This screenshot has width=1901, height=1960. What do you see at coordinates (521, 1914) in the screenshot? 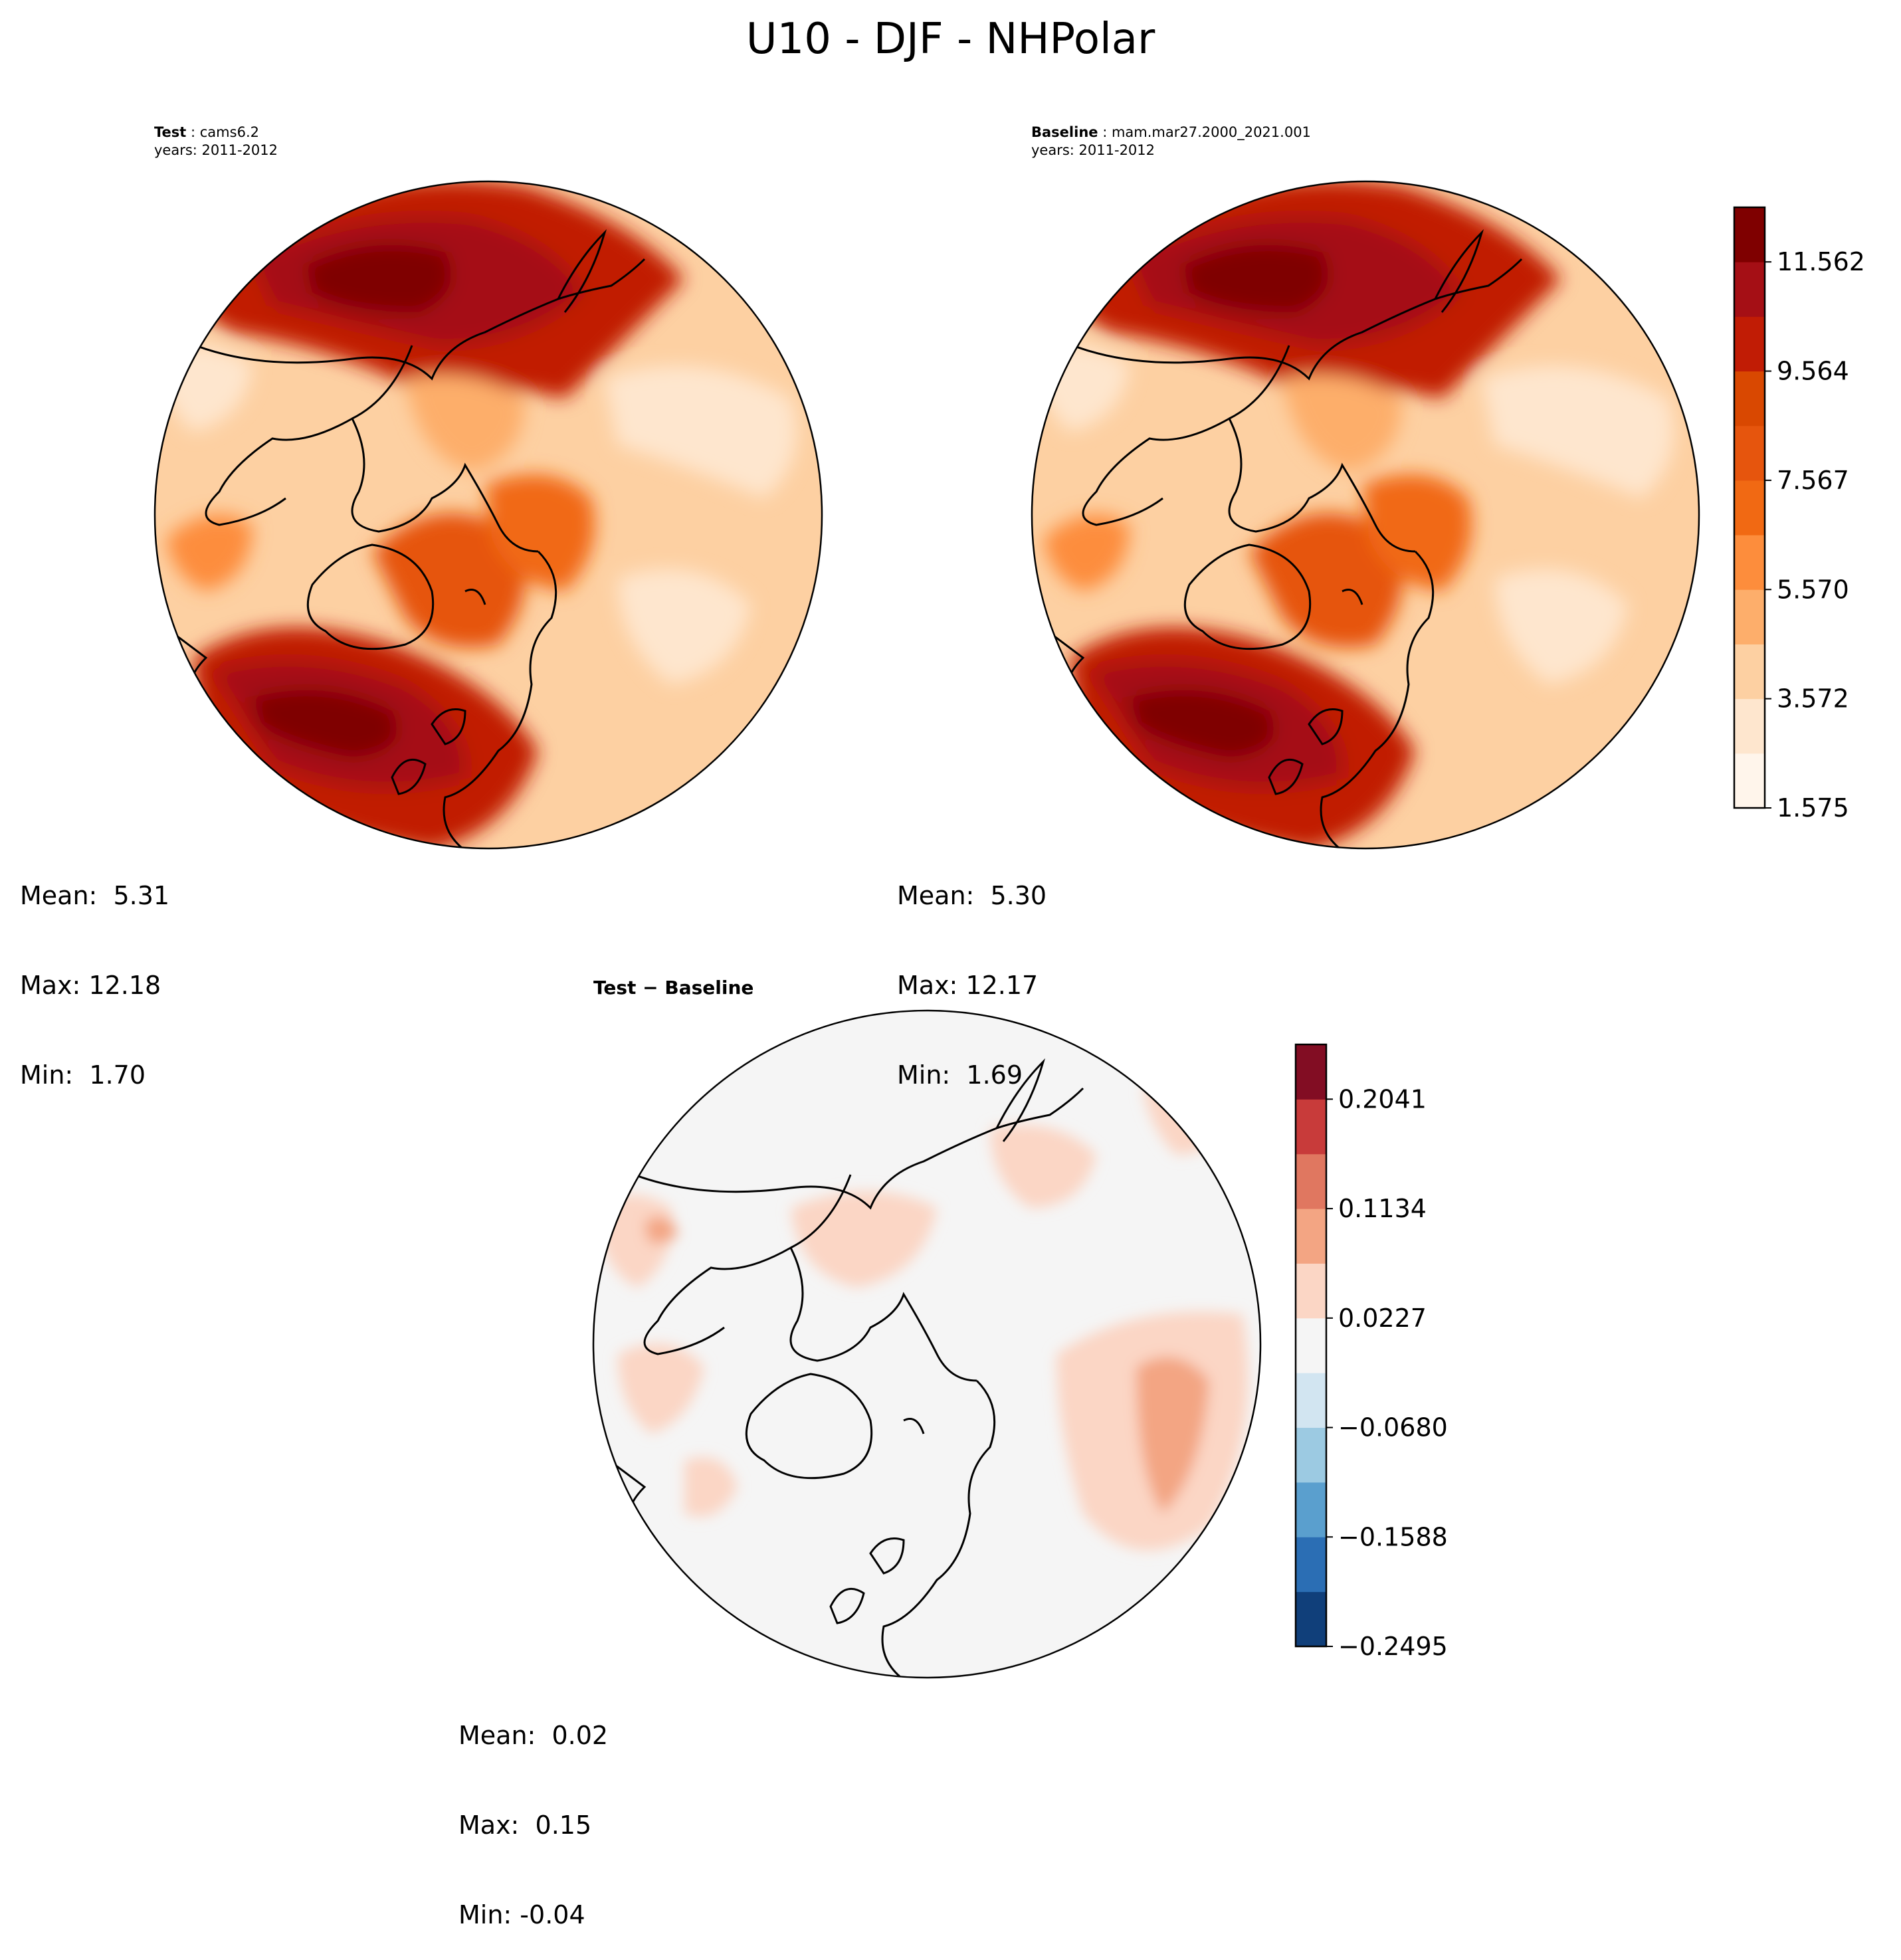
I see `diff-stat-min: Min: -0.04` at bounding box center [521, 1914].